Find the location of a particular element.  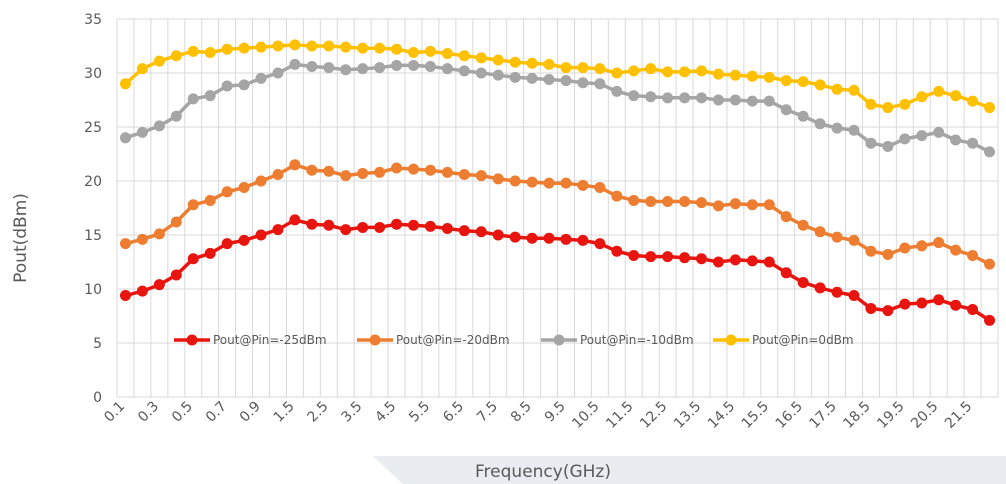

y-tick-label: 20 is located at coordinates (93, 182).